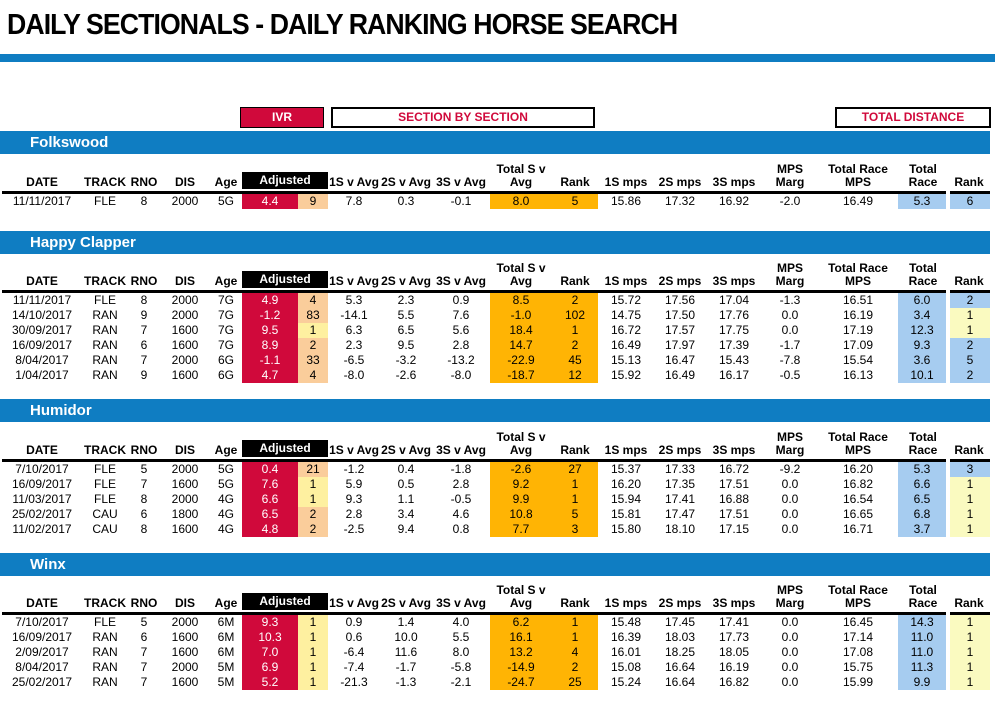 Image resolution: width=995 pixels, height=727 pixels. What do you see at coordinates (680, 345) in the screenshot?
I see `cell-s2_mps: 17.97` at bounding box center [680, 345].